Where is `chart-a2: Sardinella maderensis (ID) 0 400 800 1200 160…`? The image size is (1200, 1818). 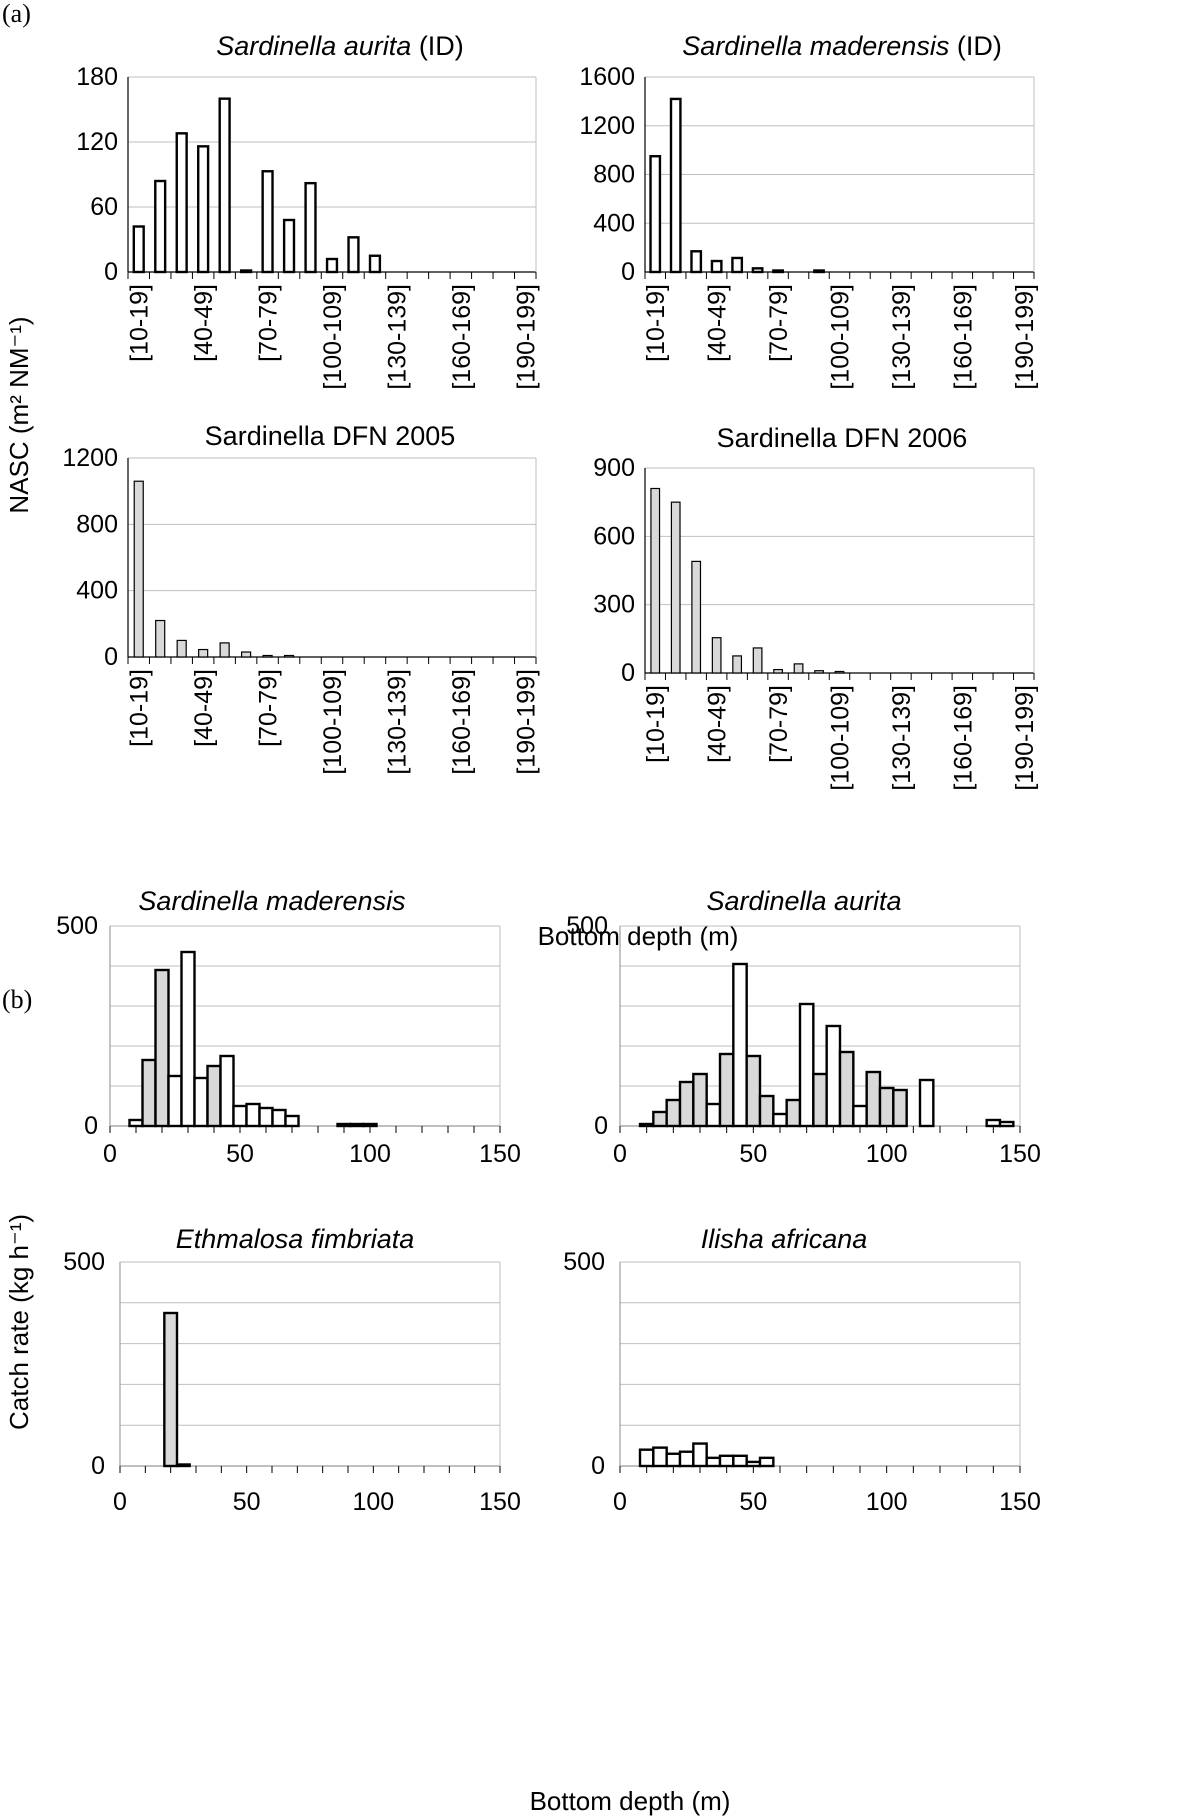
chart-a2: Sardinella maderensis (ID) 0 400 800 1200 160… is located at coordinates (808, 210).